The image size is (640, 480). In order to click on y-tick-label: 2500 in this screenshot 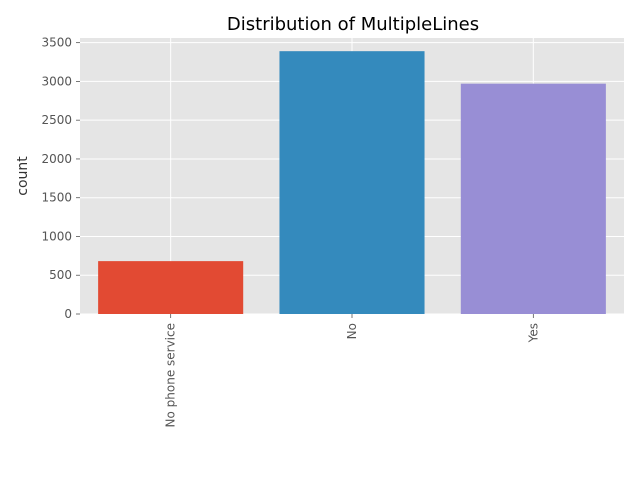, I will do `click(56, 120)`.